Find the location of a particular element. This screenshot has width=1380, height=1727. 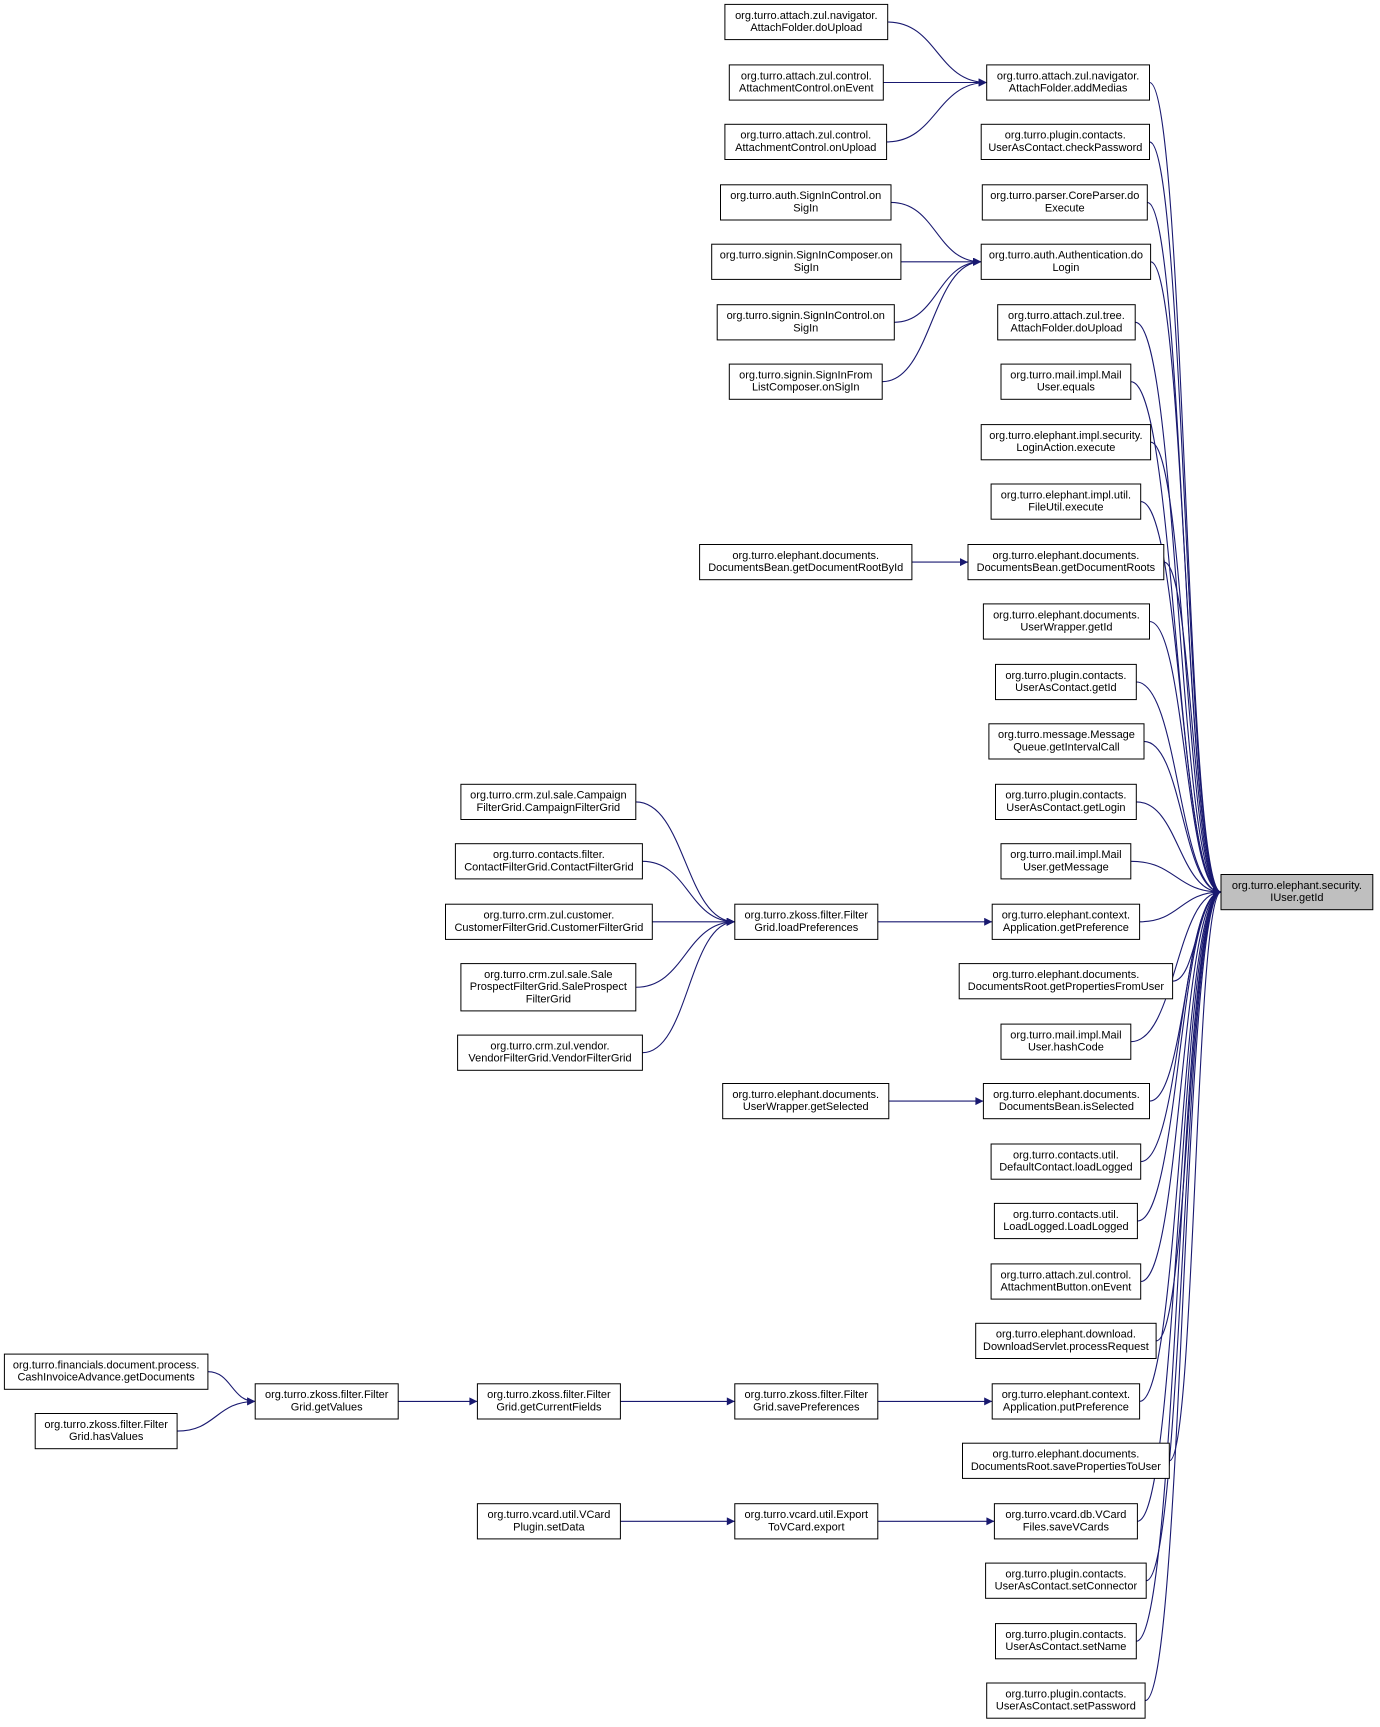

node-label: org.turro.vcard.db.VCard is located at coordinates (1065, 1515).